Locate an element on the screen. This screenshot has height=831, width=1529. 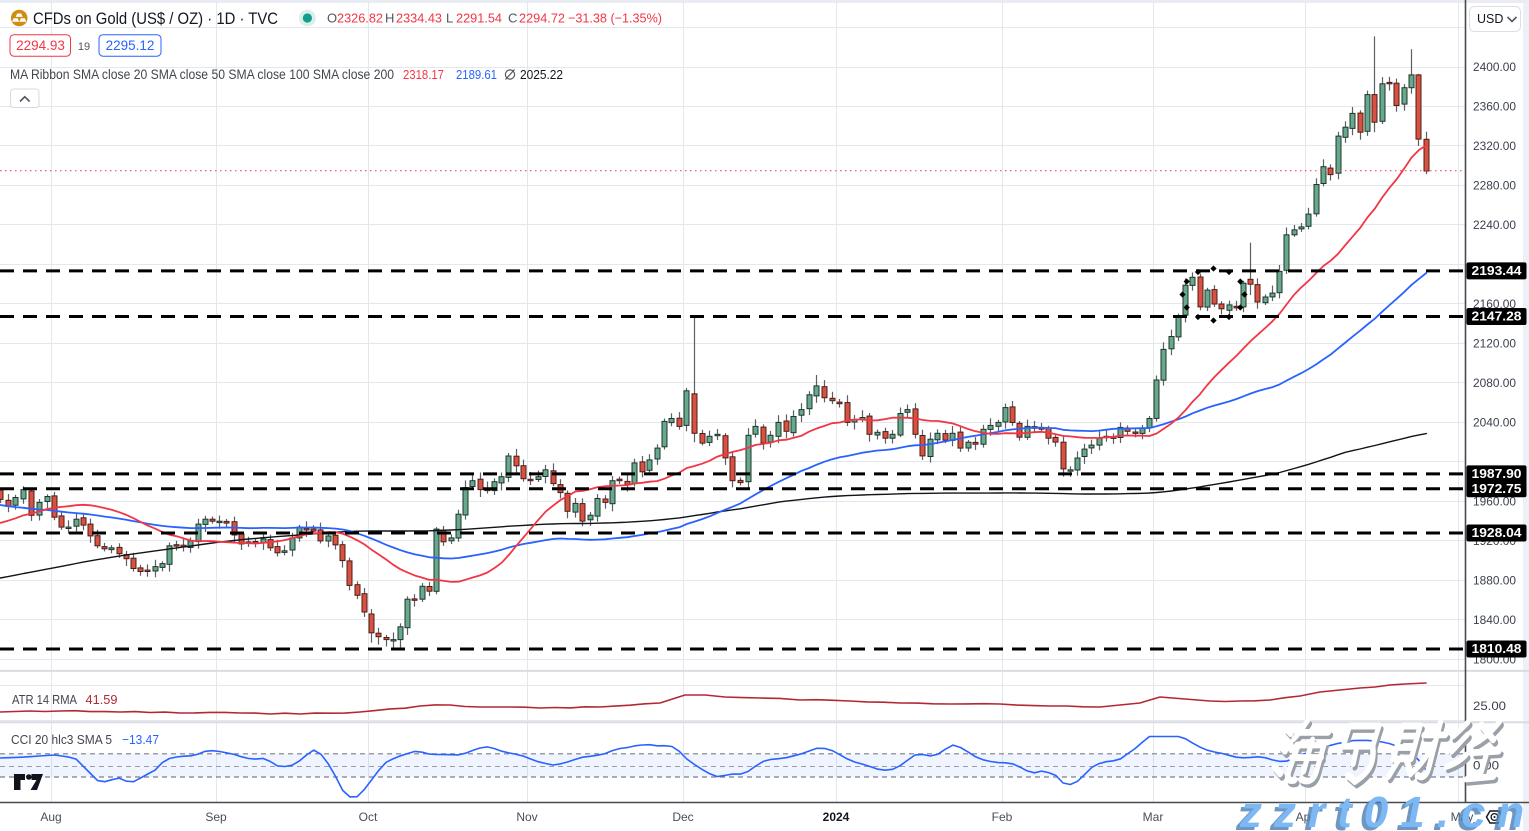
svg-text: 1928.04 is located at coordinates (1497, 533).